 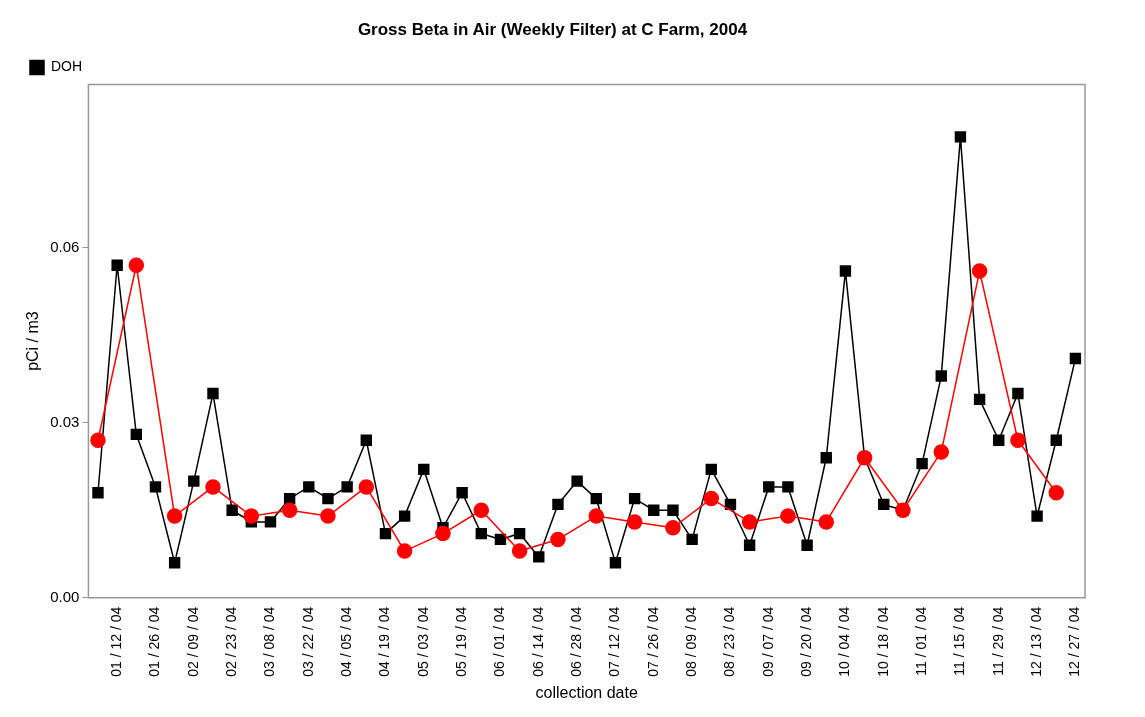 What do you see at coordinates (345, 641) in the screenshot?
I see `x-tick-label: 04 / 05 / 04` at bounding box center [345, 641].